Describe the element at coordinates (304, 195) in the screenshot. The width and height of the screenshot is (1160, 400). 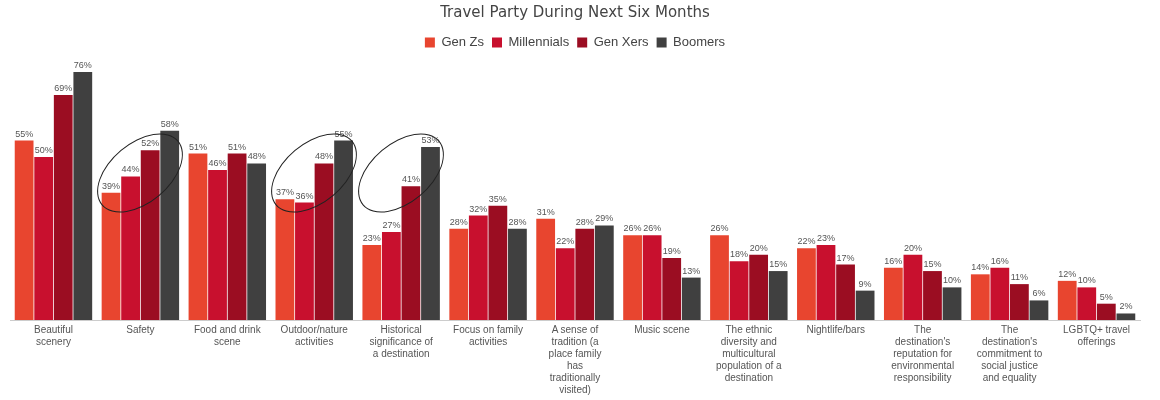
I see `data-label: 36%` at that location.